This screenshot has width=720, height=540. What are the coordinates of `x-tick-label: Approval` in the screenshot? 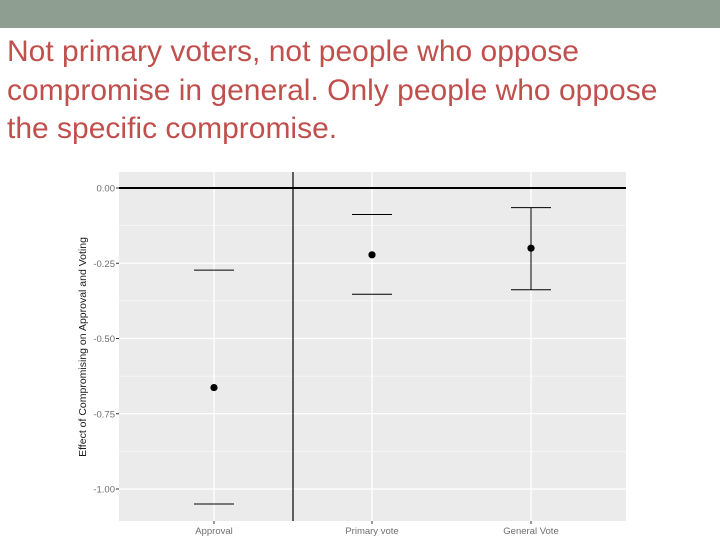 It's located at (214, 531).